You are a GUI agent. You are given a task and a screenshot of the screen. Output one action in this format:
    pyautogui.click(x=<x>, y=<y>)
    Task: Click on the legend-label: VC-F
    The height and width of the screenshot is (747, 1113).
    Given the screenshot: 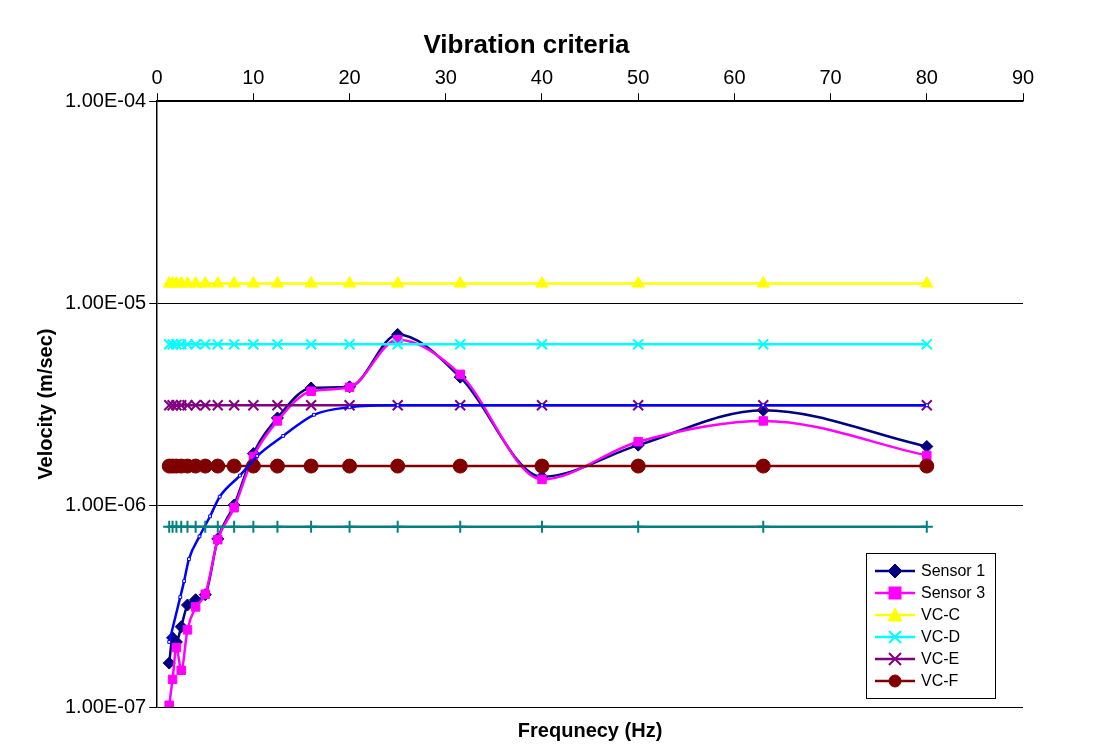 What is the action you would take?
    pyautogui.click(x=940, y=681)
    